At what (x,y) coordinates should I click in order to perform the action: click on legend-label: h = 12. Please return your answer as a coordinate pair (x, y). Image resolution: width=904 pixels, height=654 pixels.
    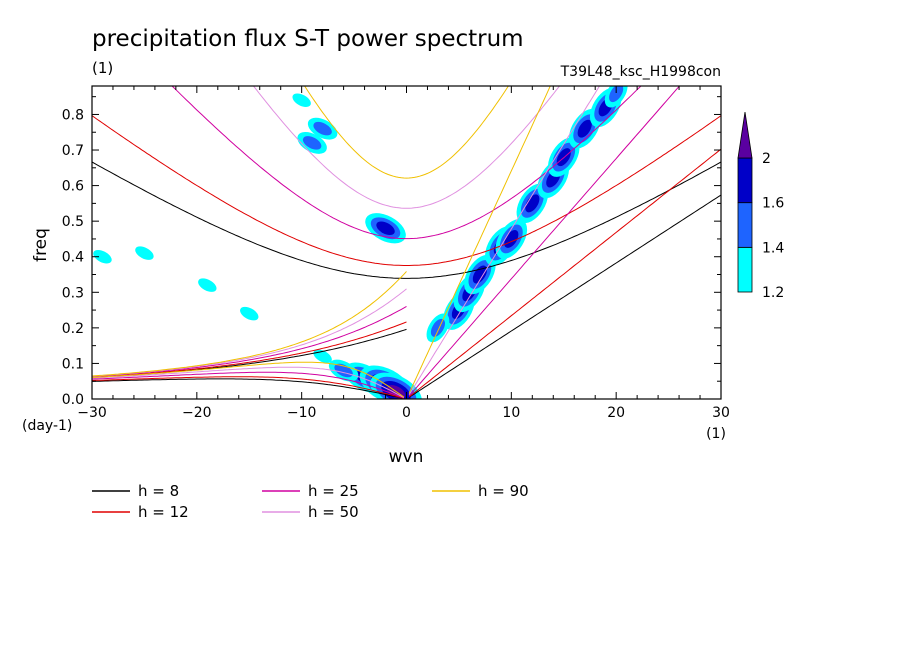
    Looking at the image, I should click on (163, 512).